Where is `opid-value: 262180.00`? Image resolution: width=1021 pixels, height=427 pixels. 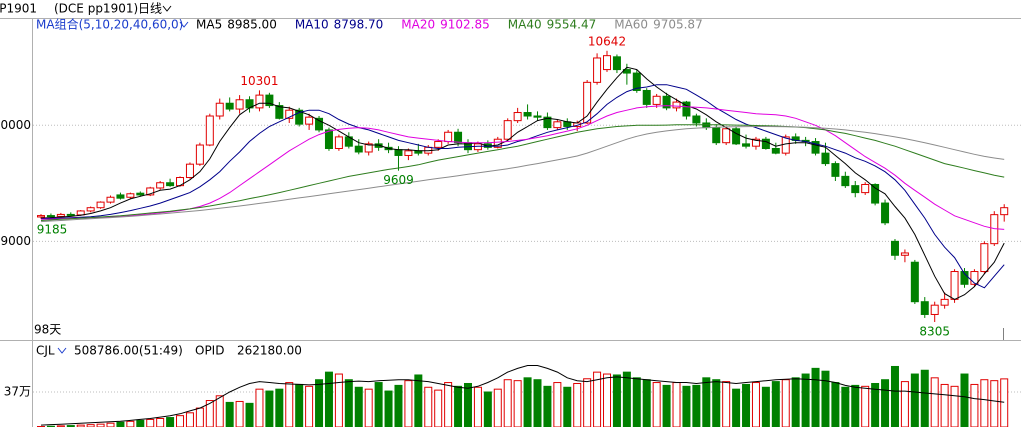 opid-value: 262180.00 is located at coordinates (269, 351).